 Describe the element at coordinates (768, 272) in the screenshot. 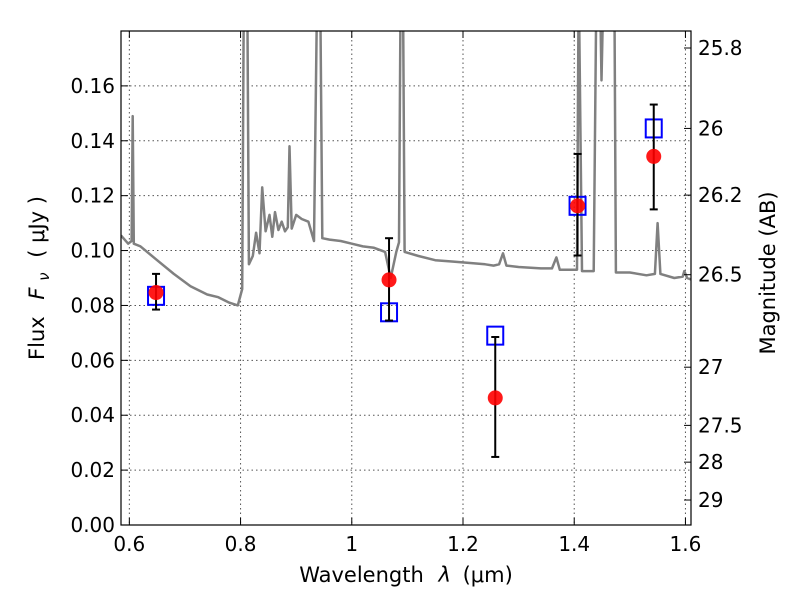

I see `right-axis-title: Magnitude (AB)` at that location.